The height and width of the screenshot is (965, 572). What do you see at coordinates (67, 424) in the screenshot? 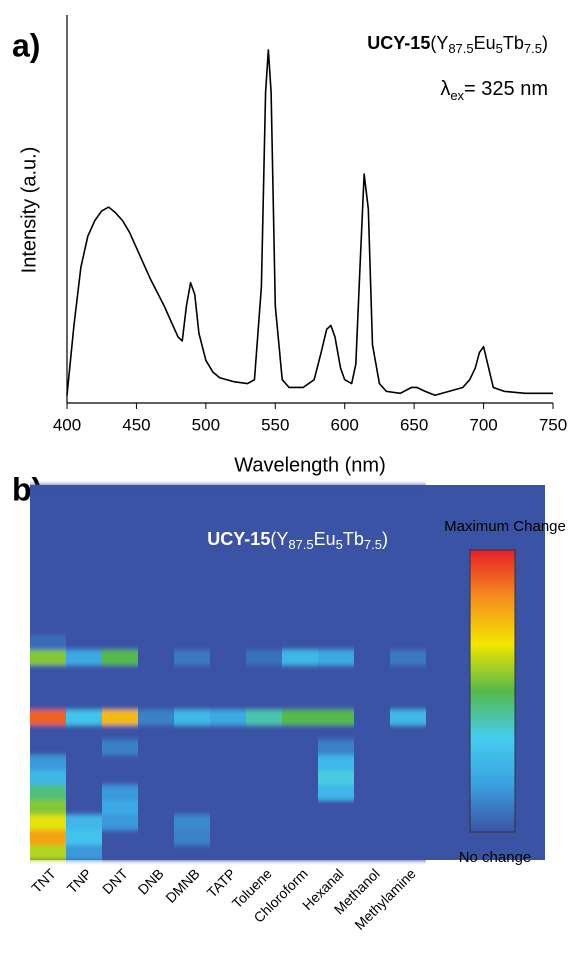
I see `x-tick-label: 400` at bounding box center [67, 424].